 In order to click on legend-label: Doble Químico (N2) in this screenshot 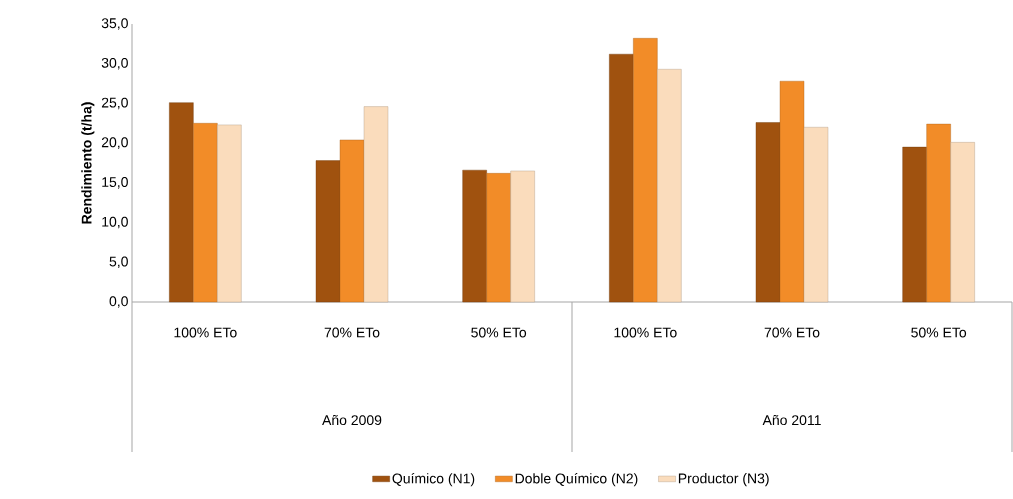, I will do `click(576, 479)`.